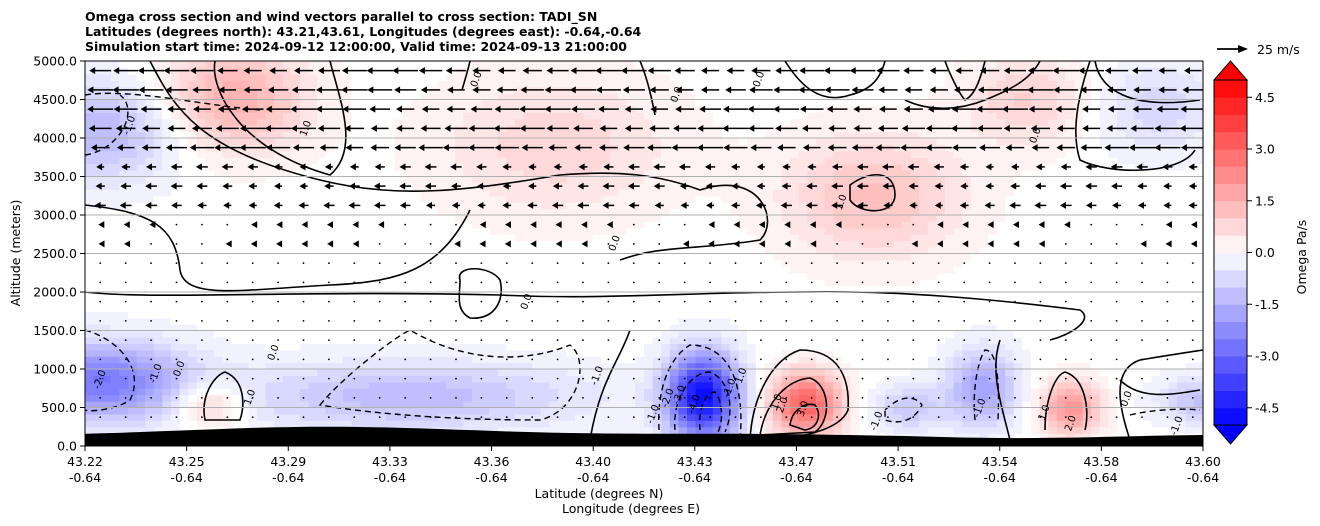 This screenshot has width=1320, height=526. What do you see at coordinates (85, 477) in the screenshot?
I see `x-tick-label-lon: -0.64` at bounding box center [85, 477].